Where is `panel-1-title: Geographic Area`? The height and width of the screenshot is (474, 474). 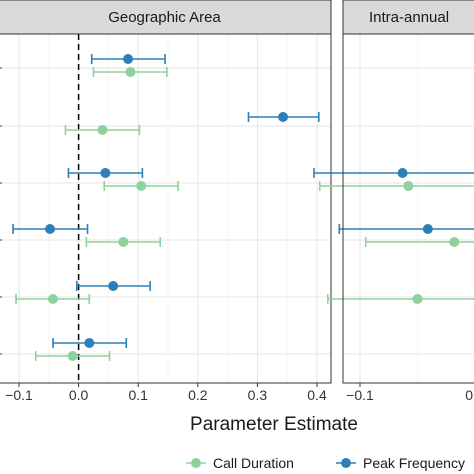
panel-1-title: Geographic Area is located at coordinates (164, 17).